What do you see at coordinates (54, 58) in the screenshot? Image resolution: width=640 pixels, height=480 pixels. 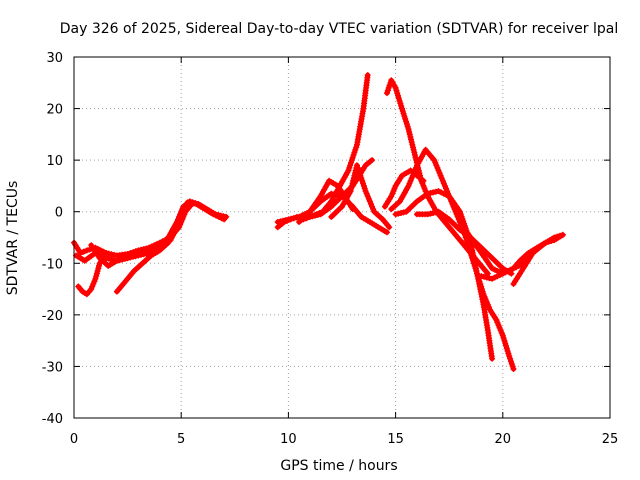 I see `y-tick-label: 30` at bounding box center [54, 58].